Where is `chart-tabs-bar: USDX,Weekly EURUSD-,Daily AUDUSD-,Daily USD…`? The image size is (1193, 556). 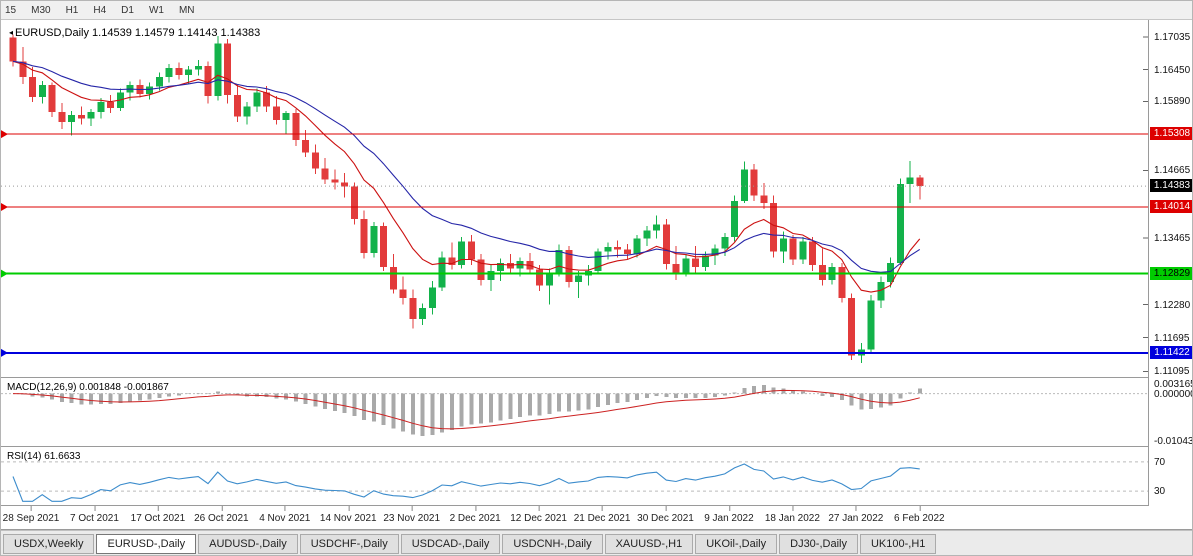 chart-tabs-bar: USDX,Weekly EURUSD-,Daily AUDUSD-,Daily USD… is located at coordinates (596, 542).